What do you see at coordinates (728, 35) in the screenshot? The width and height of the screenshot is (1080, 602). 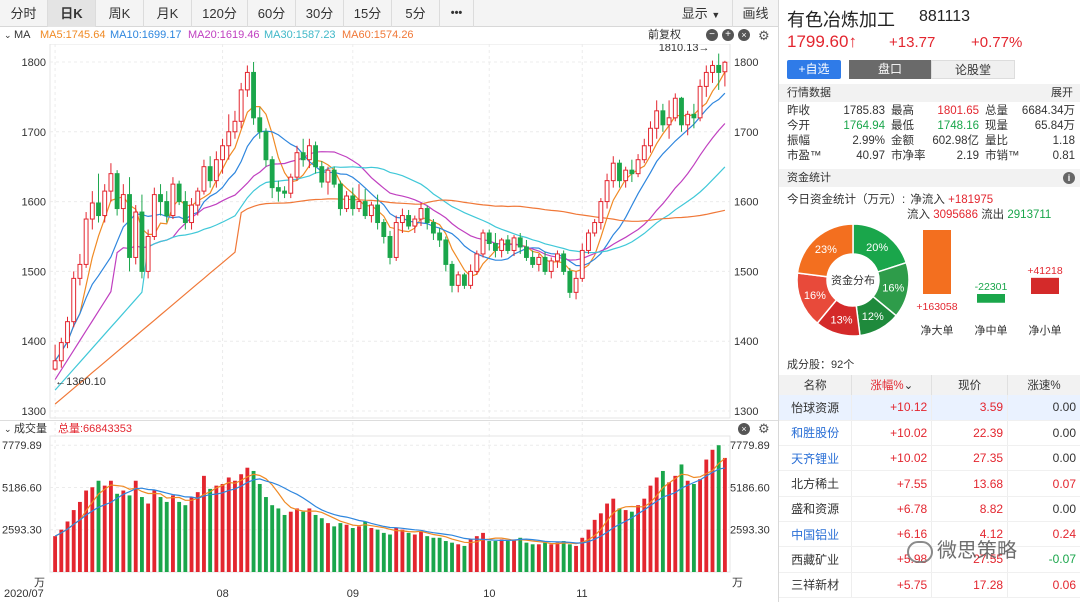 I see `zoom-in-icon: +` at bounding box center [728, 35].